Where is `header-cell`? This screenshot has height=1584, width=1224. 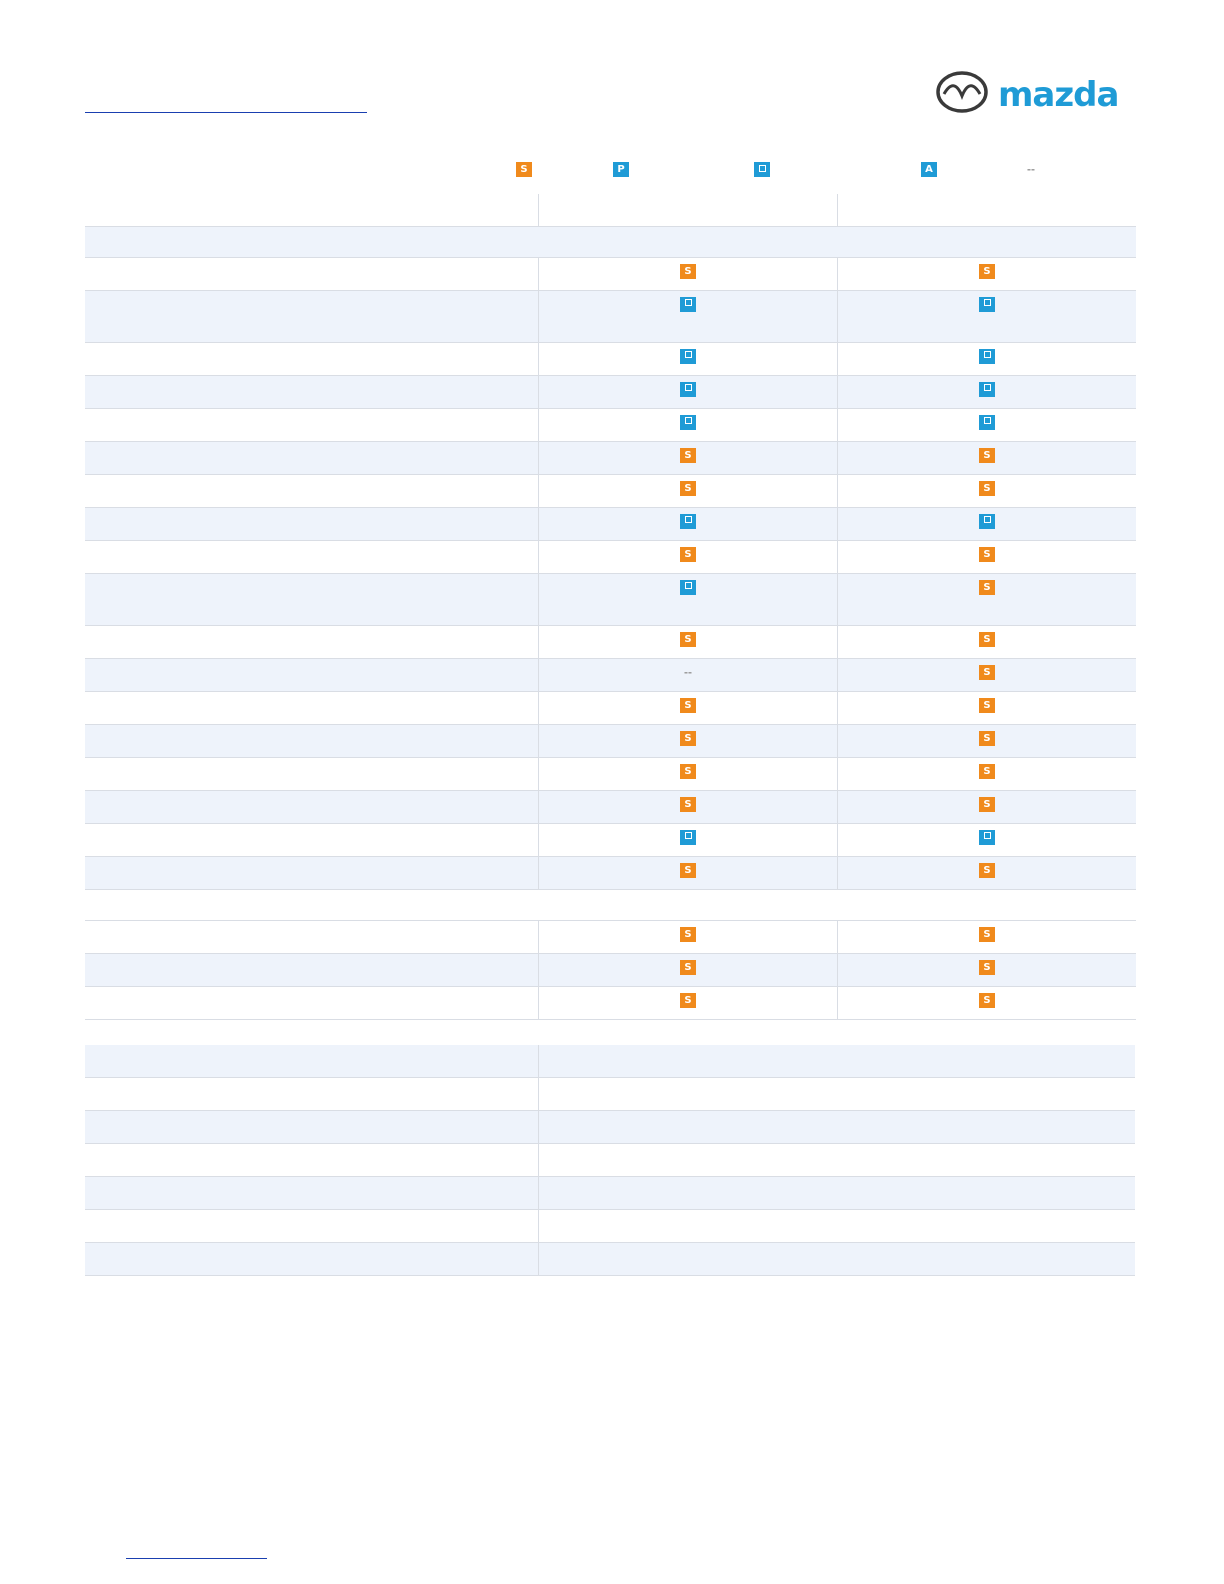 header-cell is located at coordinates (986, 210).